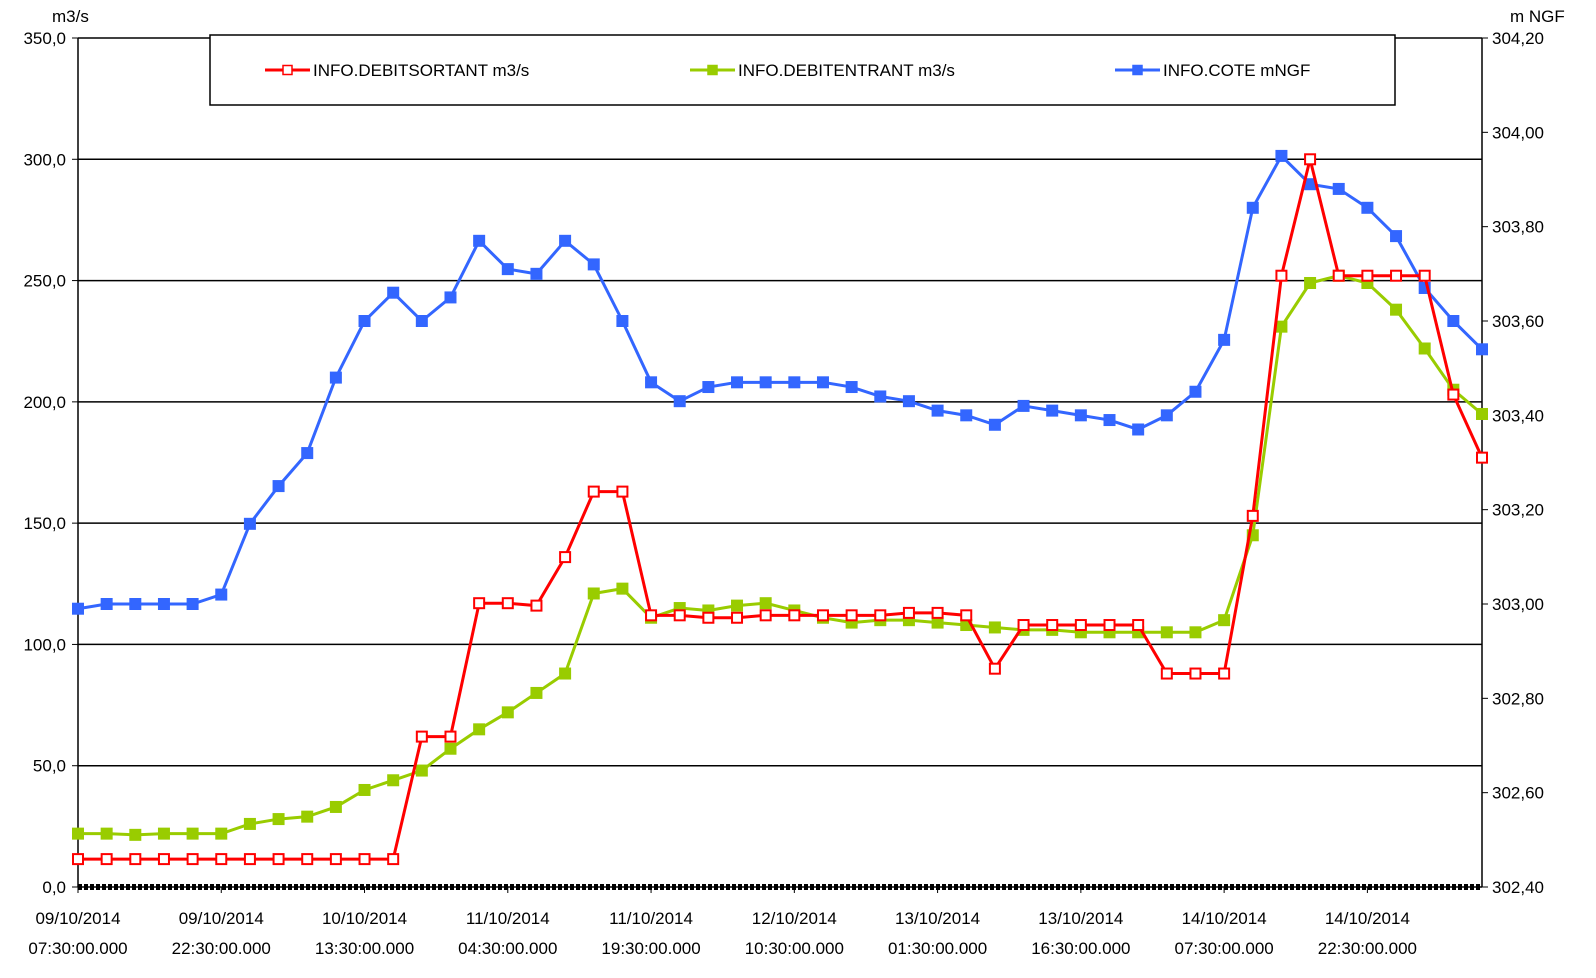 The width and height of the screenshot is (1596, 978). I want to click on y2-axis-title: m NGF, so click(1537, 16).